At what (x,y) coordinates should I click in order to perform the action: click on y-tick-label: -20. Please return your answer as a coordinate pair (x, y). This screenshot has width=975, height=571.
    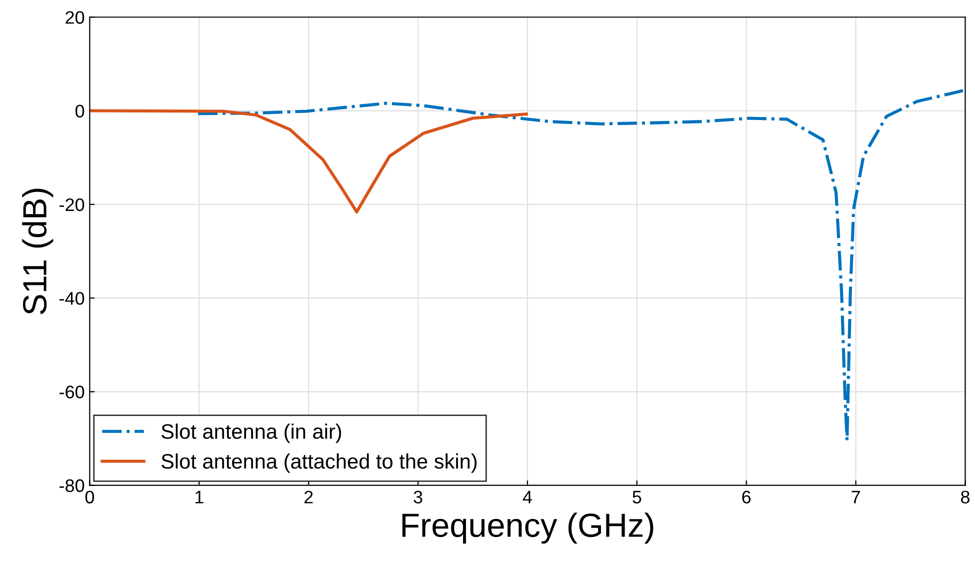
    Looking at the image, I should click on (72, 205).